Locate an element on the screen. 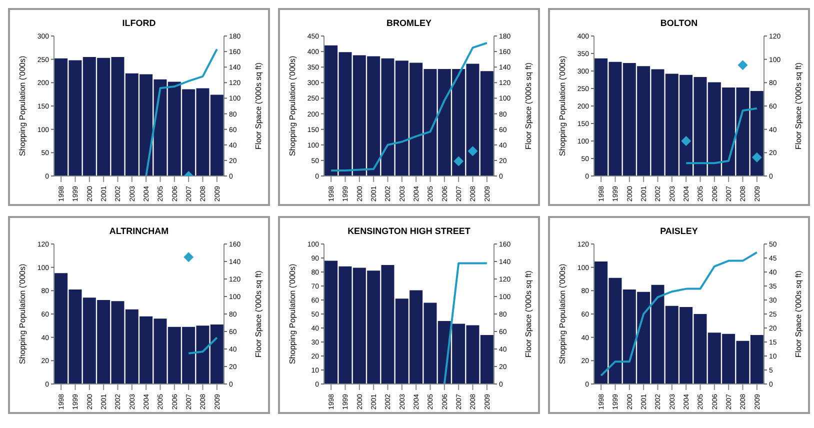 This screenshot has height=428, width=814. chart-title: BROMLEY is located at coordinates (409, 24).